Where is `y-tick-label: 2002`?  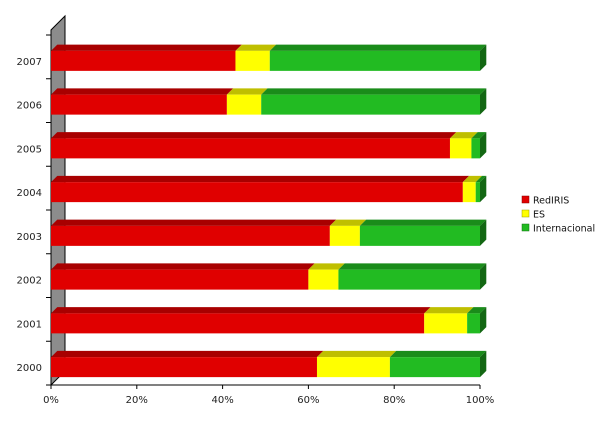
y-tick-label: 2002 is located at coordinates (29, 281).